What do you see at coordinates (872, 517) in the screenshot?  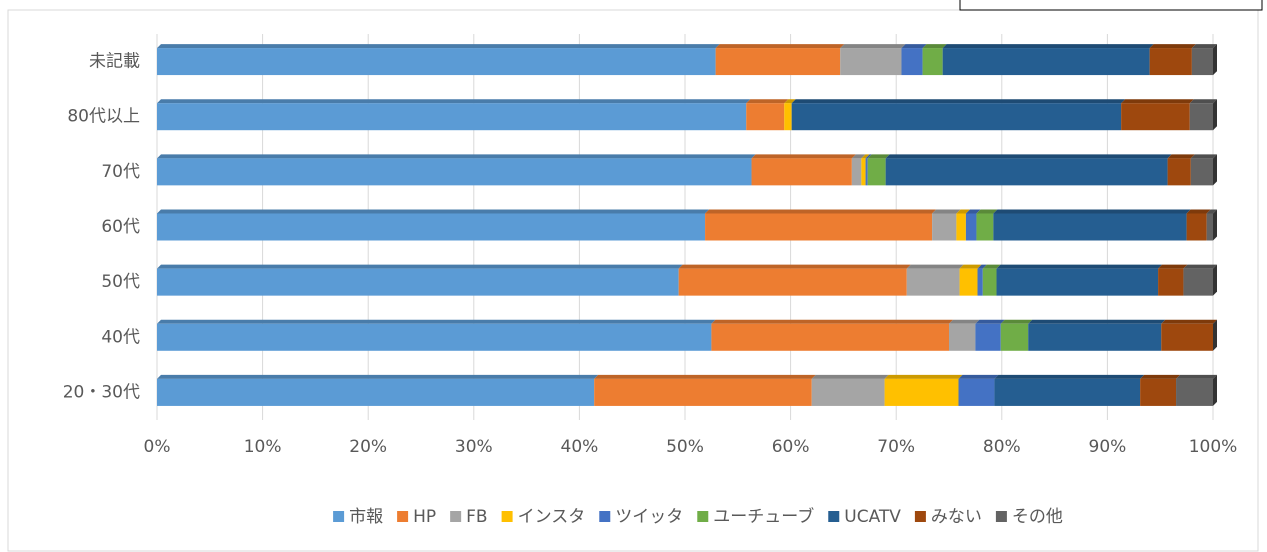 I see `legend-label: UCATV` at bounding box center [872, 517].